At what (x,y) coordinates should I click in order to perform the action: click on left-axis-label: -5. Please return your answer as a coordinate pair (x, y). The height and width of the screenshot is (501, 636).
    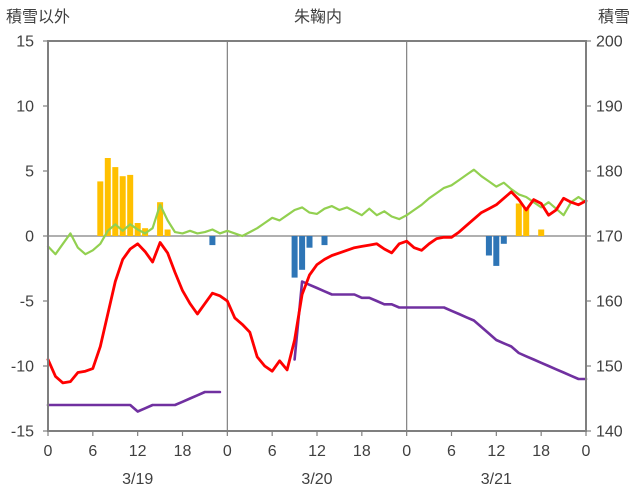
    Looking at the image, I should click on (27, 302).